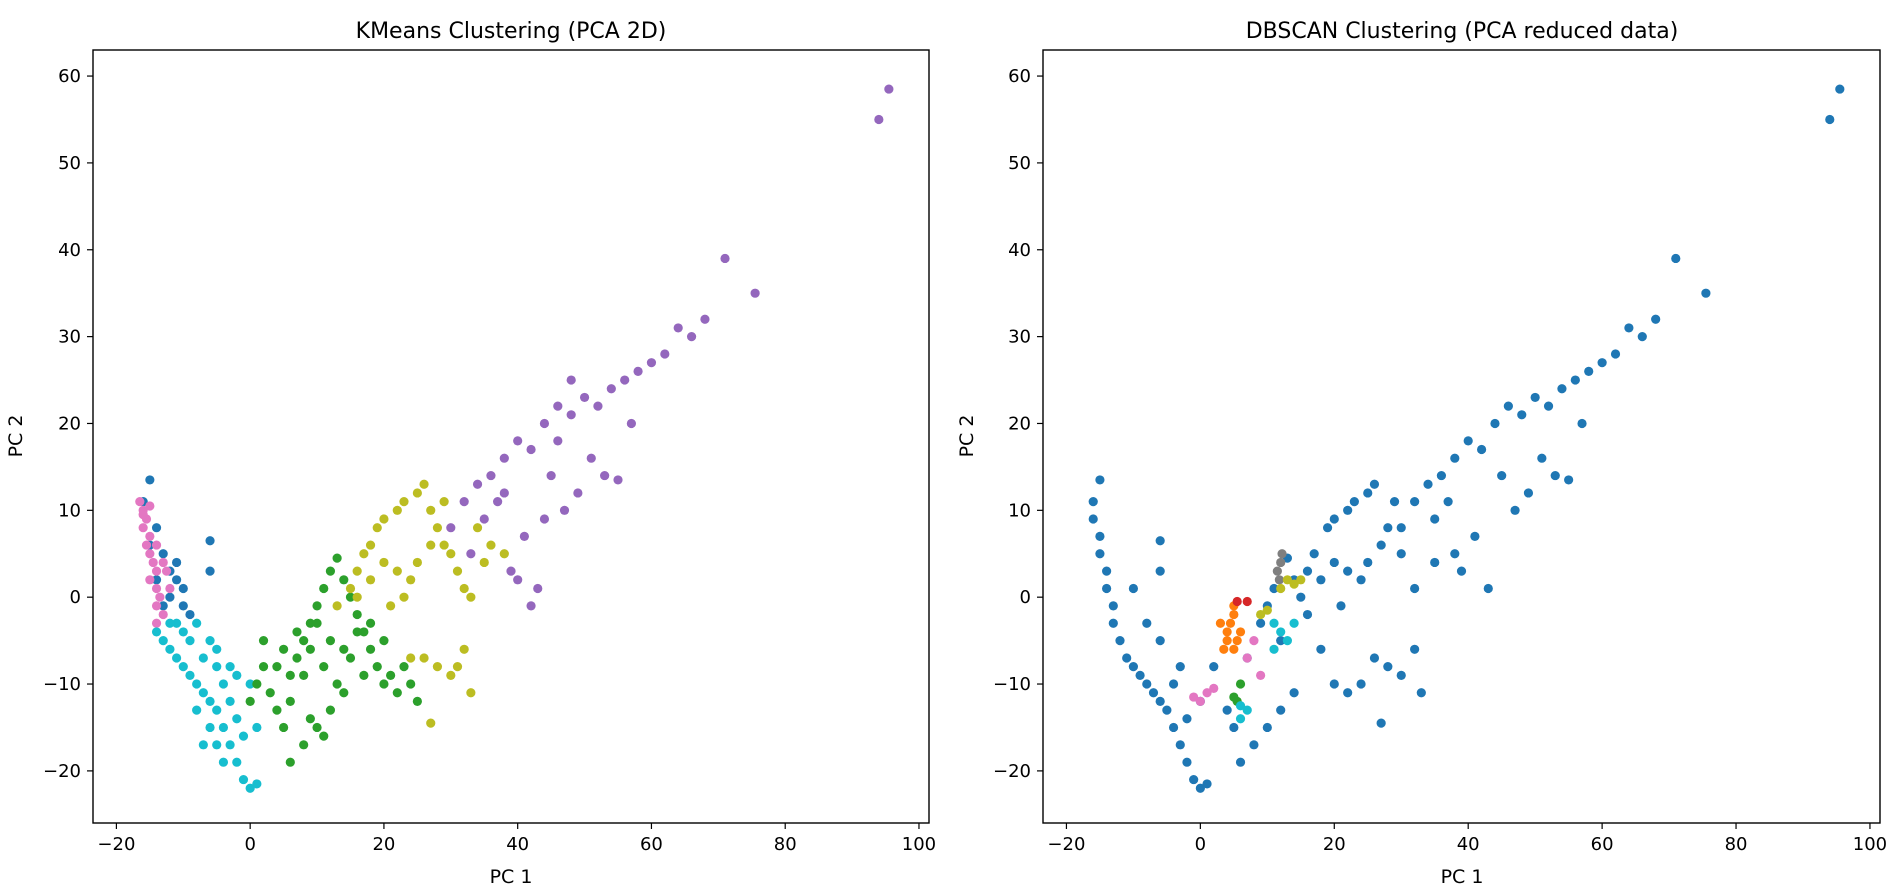 The image size is (1899, 895). I want to click on dbscan-y-tick-label: 0, so click(1025, 597).